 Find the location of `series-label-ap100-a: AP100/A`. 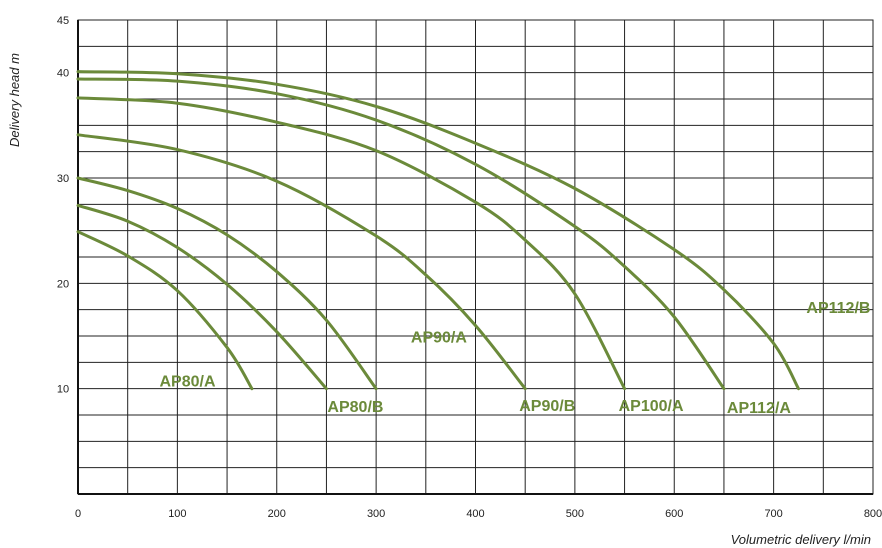

series-label-ap100-a: AP100/A is located at coordinates (651, 406).